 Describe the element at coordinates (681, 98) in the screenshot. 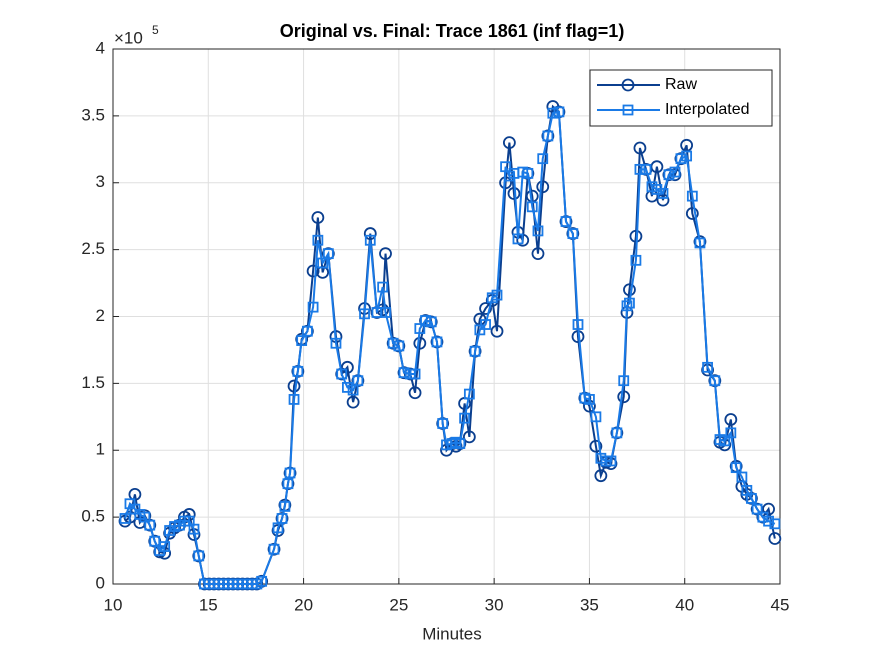

I see `legend-box` at that location.